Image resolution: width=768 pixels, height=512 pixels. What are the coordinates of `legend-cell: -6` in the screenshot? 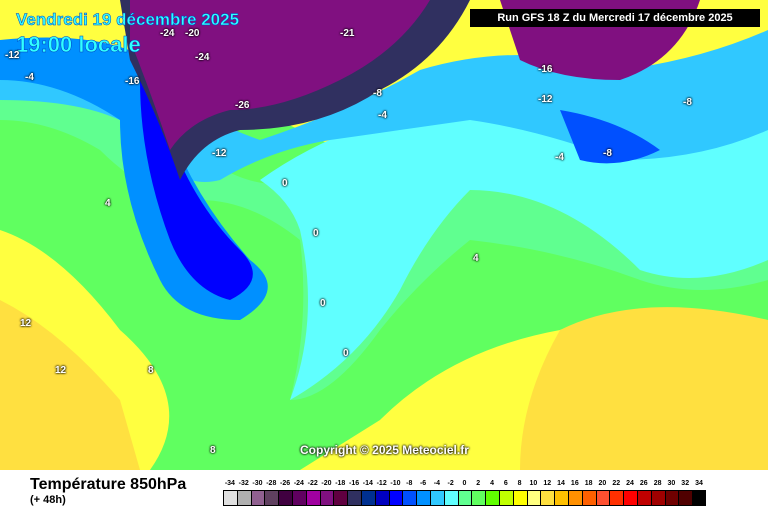 It's located at (423, 492).